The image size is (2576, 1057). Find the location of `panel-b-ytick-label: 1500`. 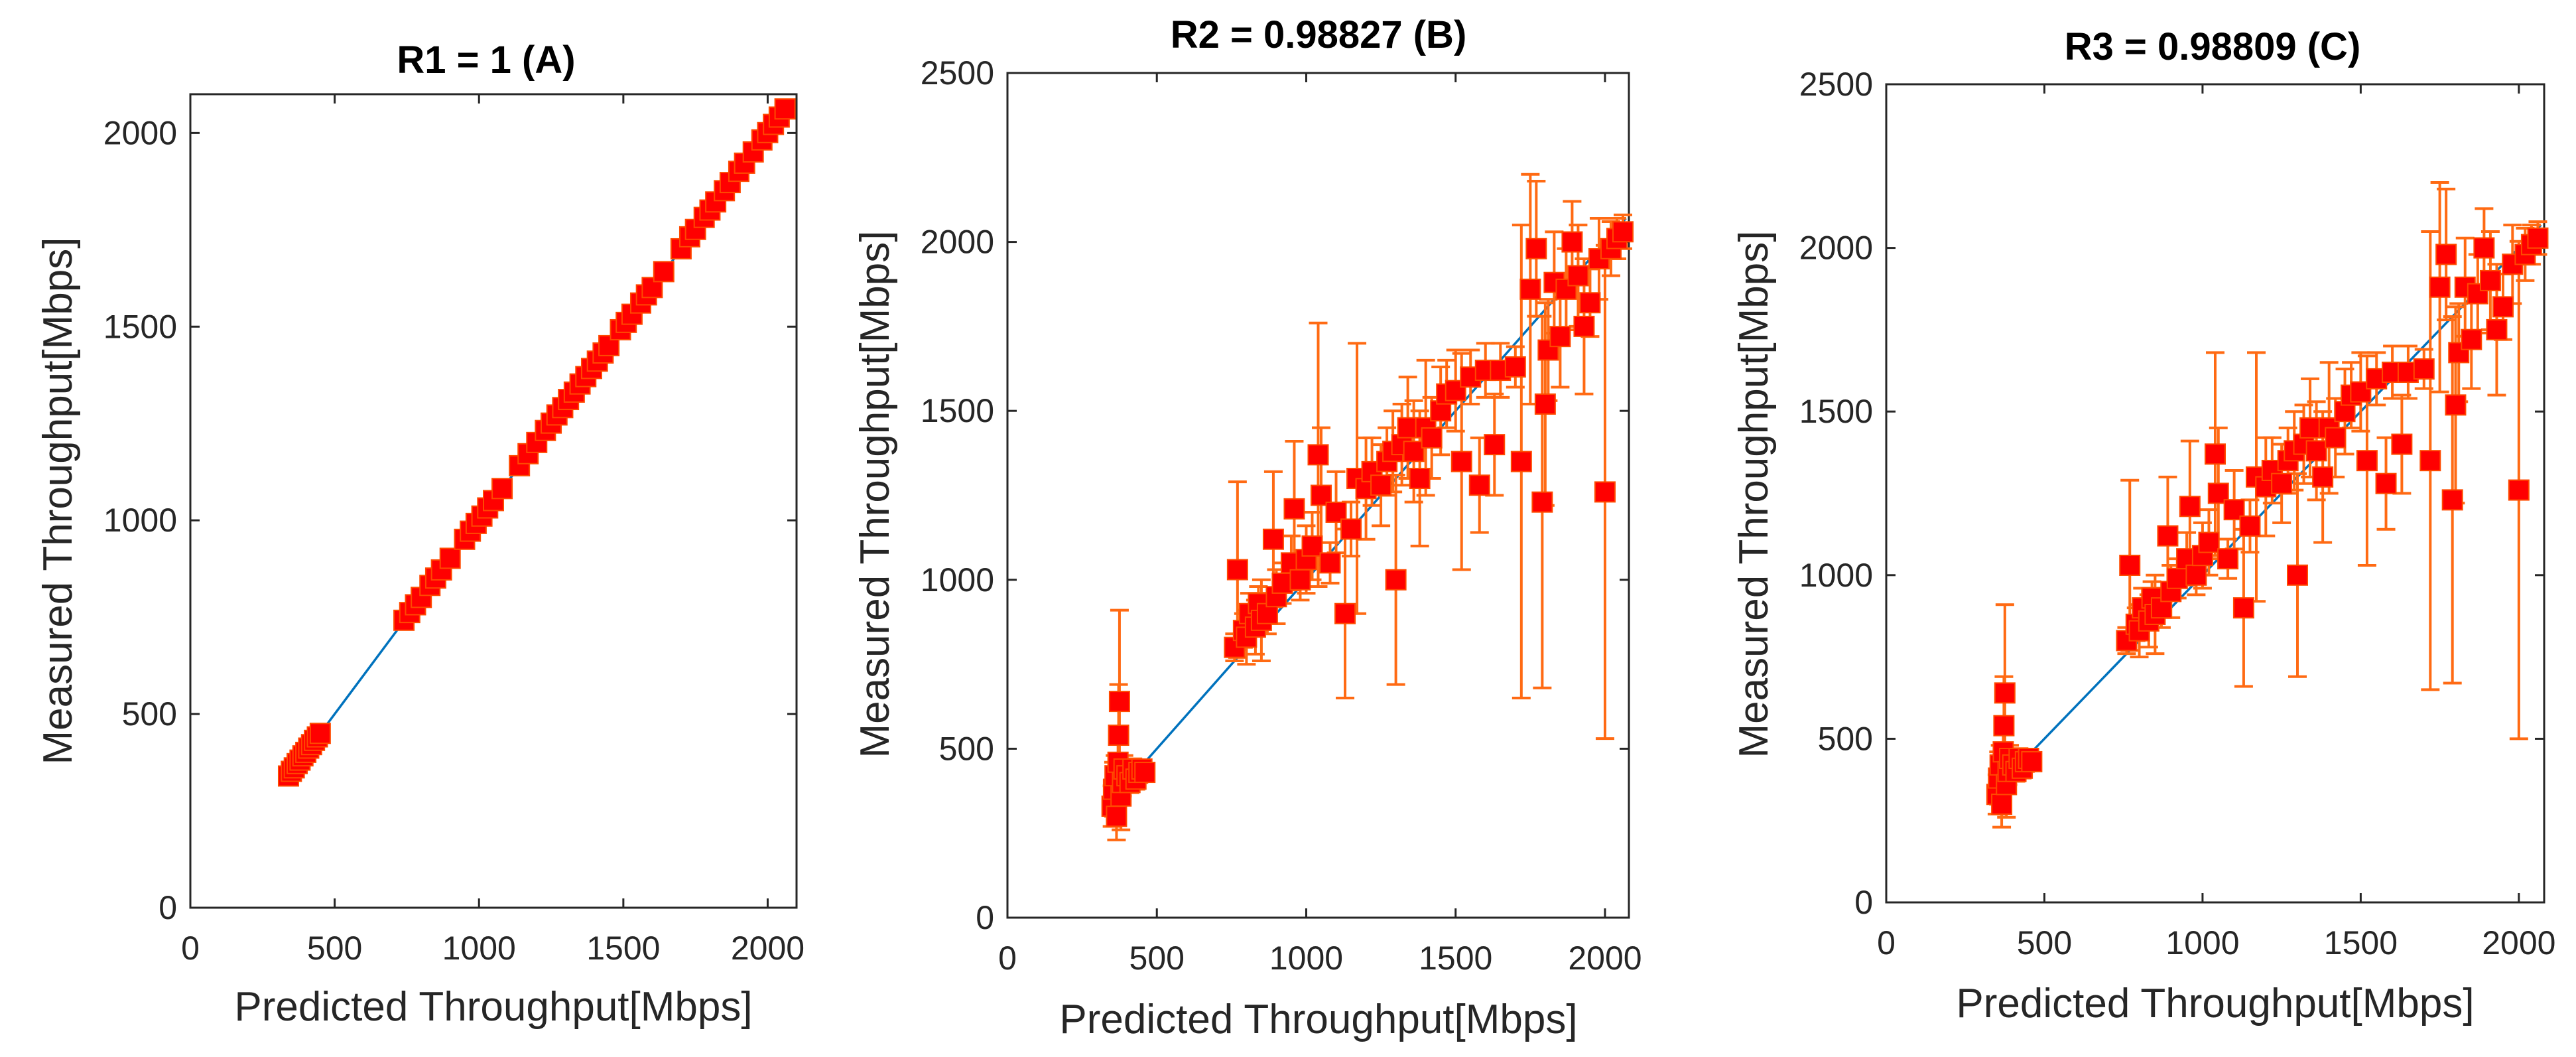

panel-b-ytick-label: 1500 is located at coordinates (958, 410).